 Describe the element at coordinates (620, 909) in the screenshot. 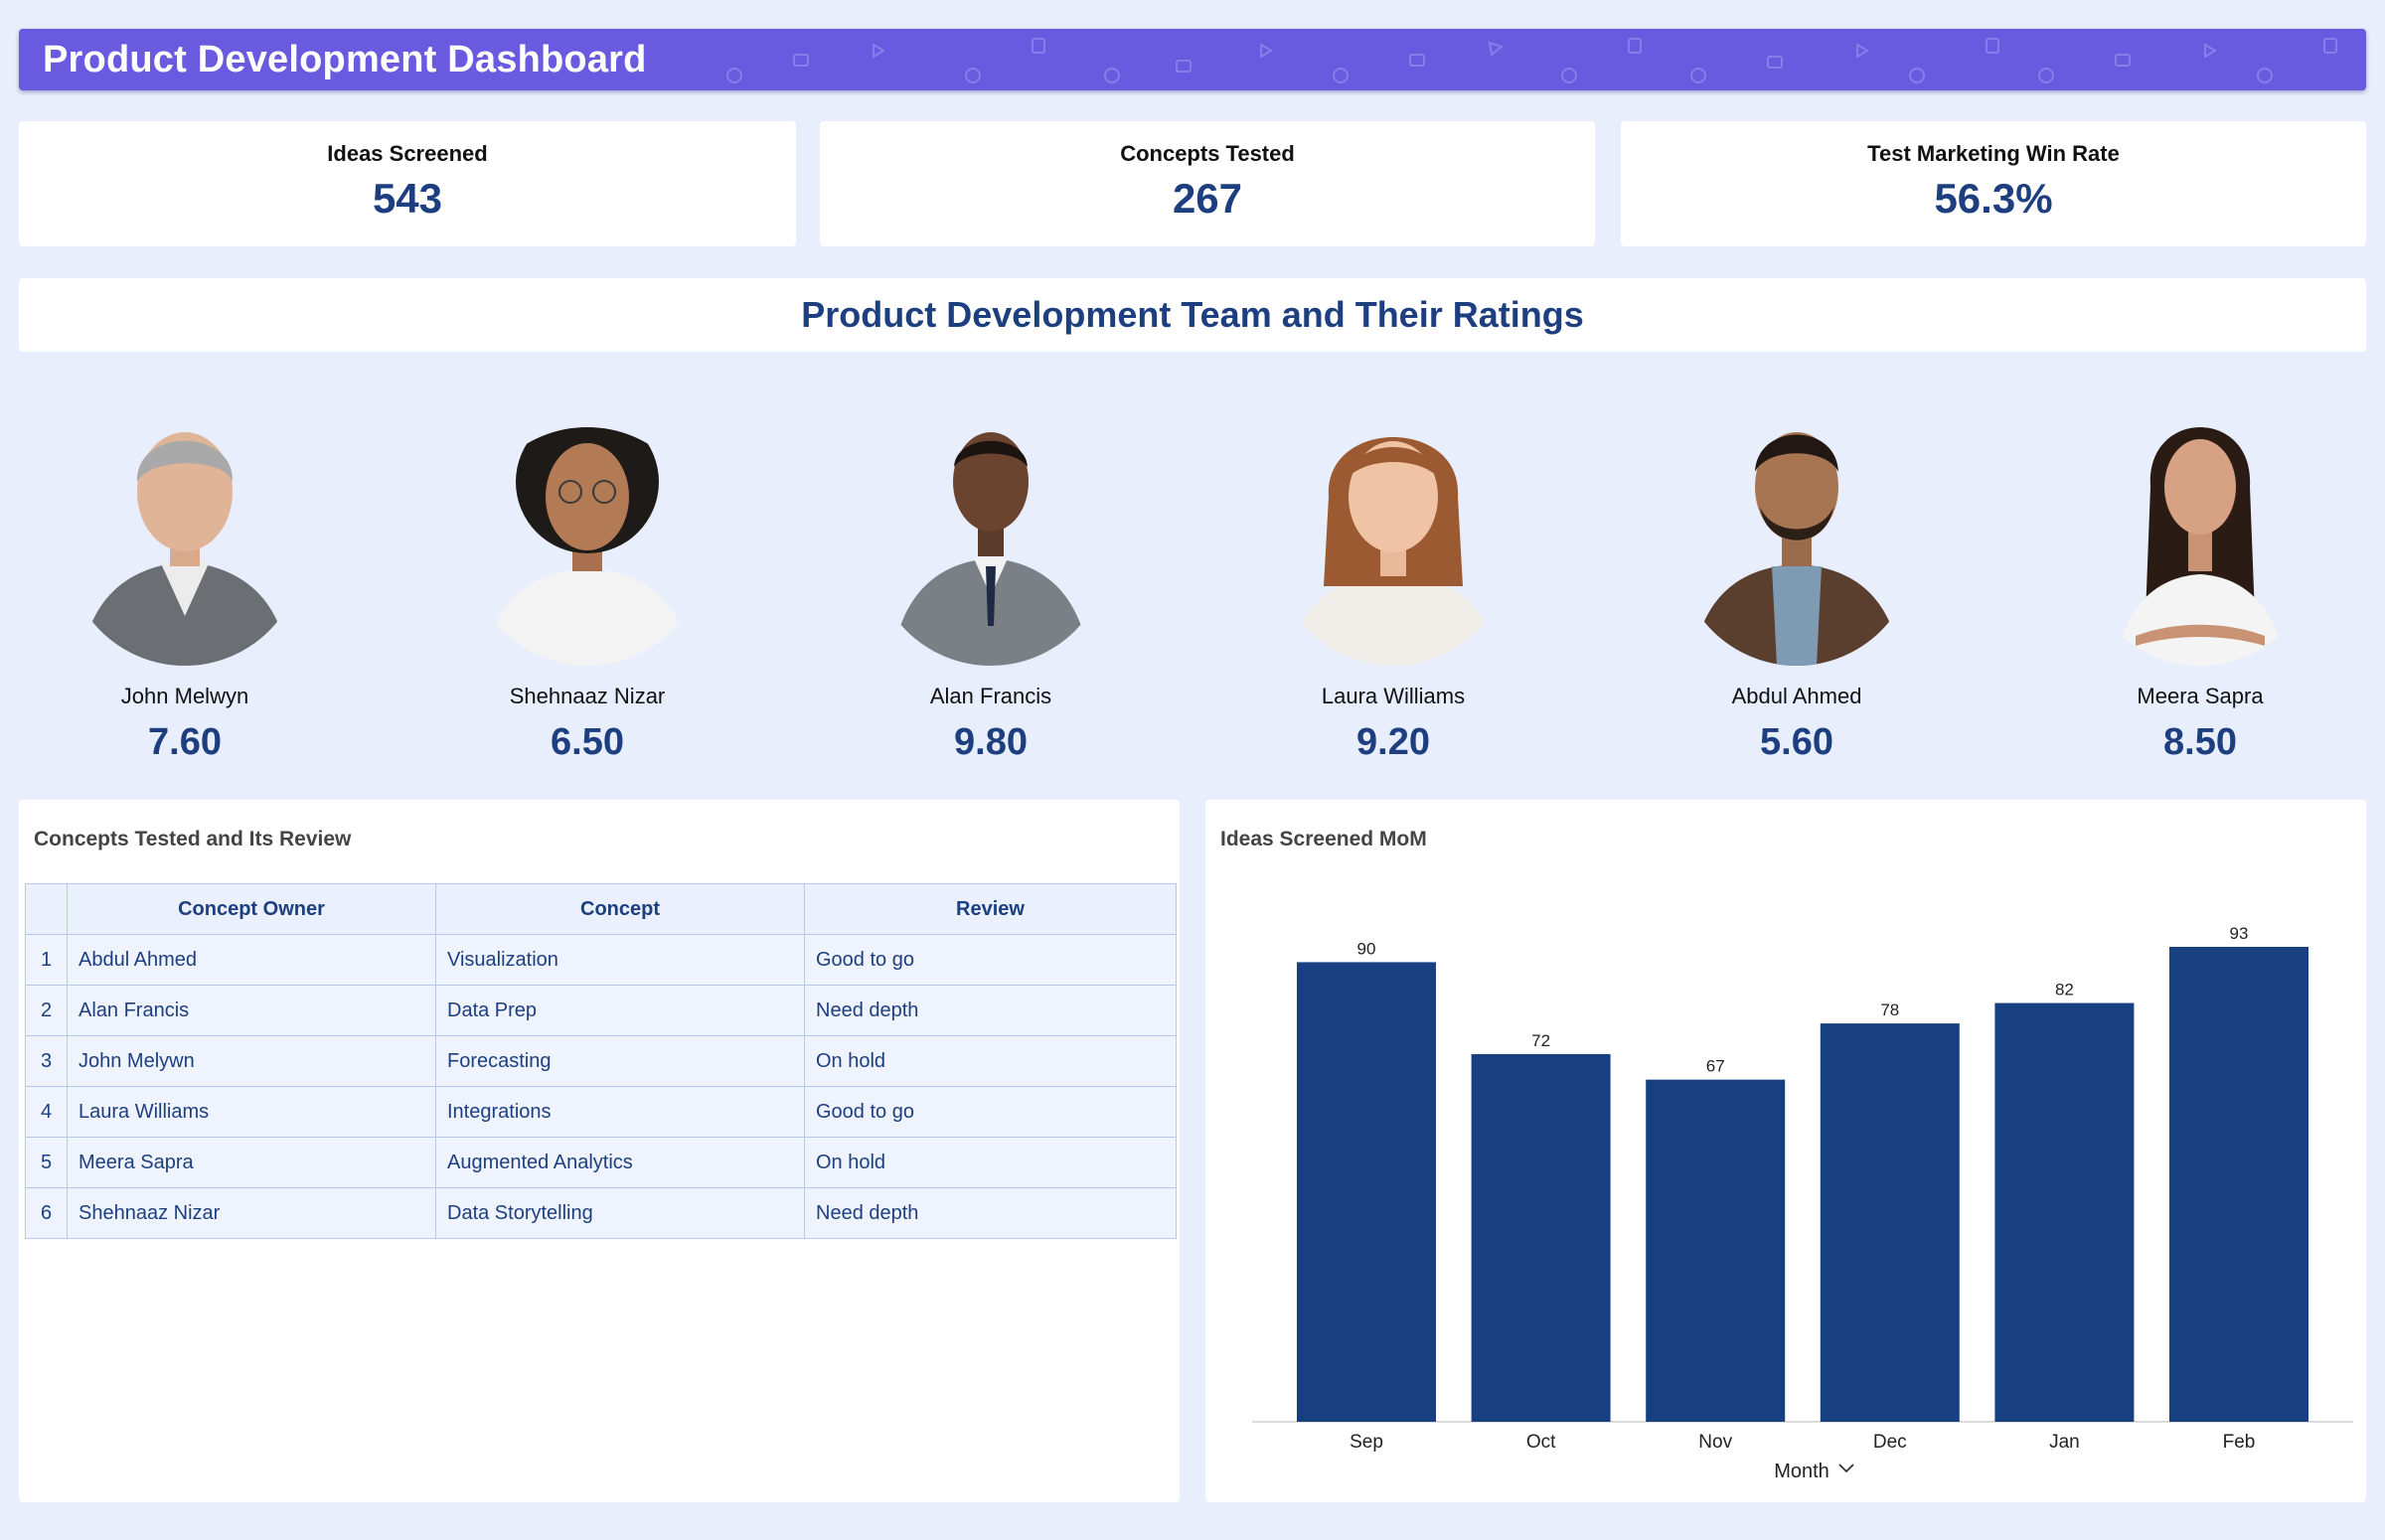

I see `column-header-concept: Concept` at that location.